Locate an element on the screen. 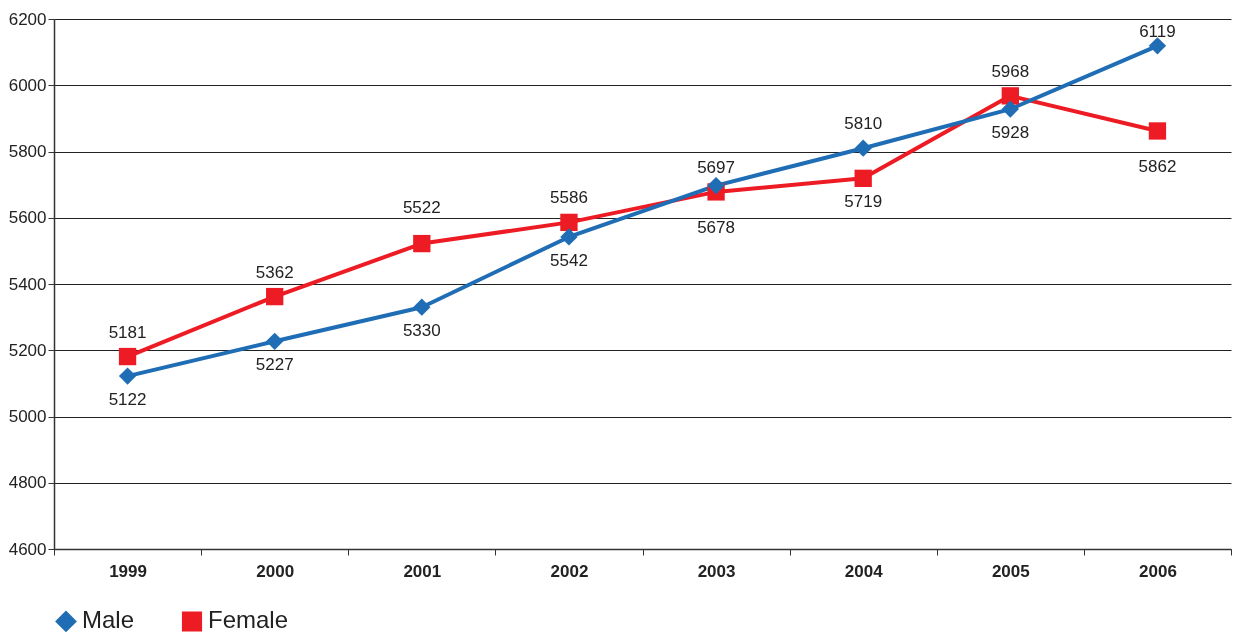 This screenshot has width=1234, height=642. x-tick-label: 2003 is located at coordinates (716, 571).